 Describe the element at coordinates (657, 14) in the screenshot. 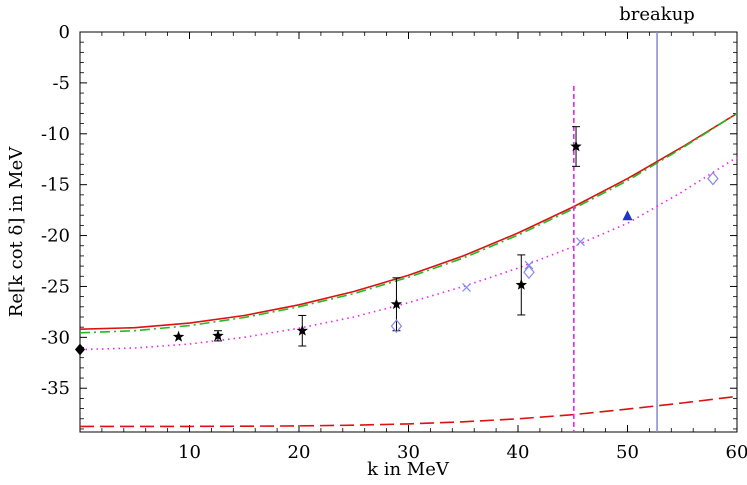

I see `breakup-label: breakup` at that location.